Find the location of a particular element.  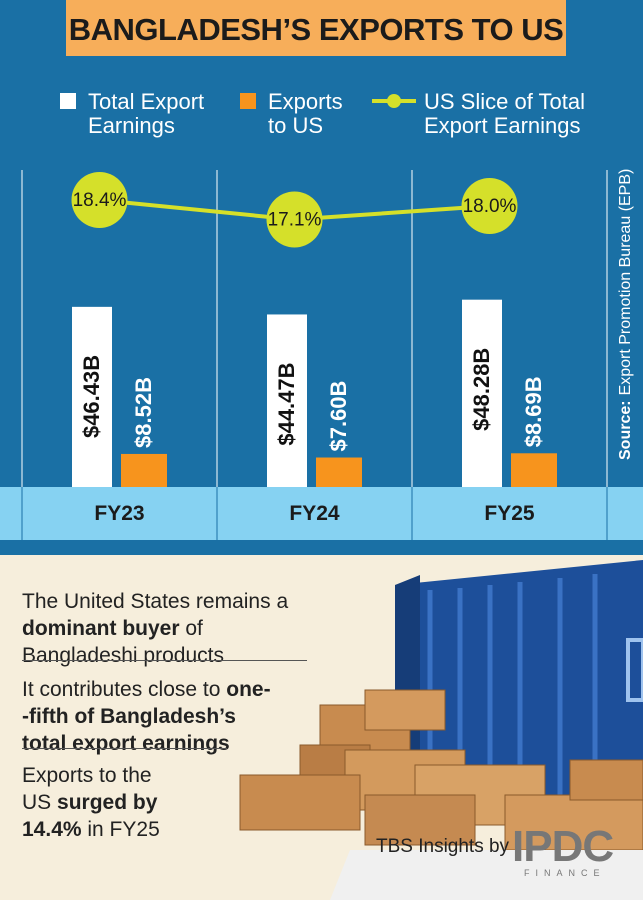

source: Source: Export Promotion Bureau (EPB) is located at coordinates (625, 314).